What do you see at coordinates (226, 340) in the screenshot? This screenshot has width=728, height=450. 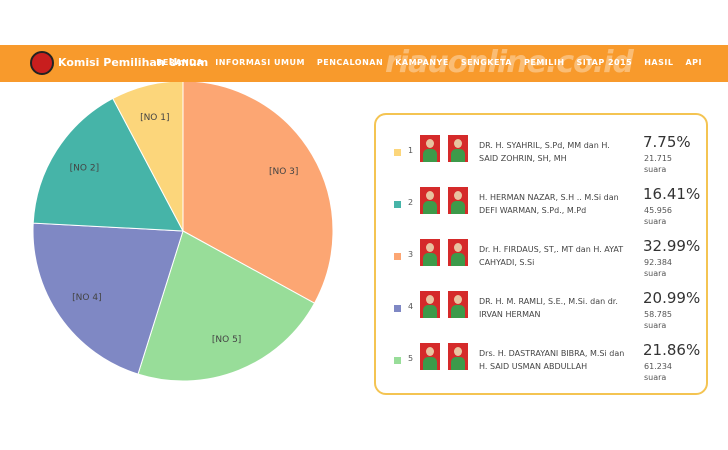 I see `slice-label: [NO 5]` at bounding box center [226, 340].